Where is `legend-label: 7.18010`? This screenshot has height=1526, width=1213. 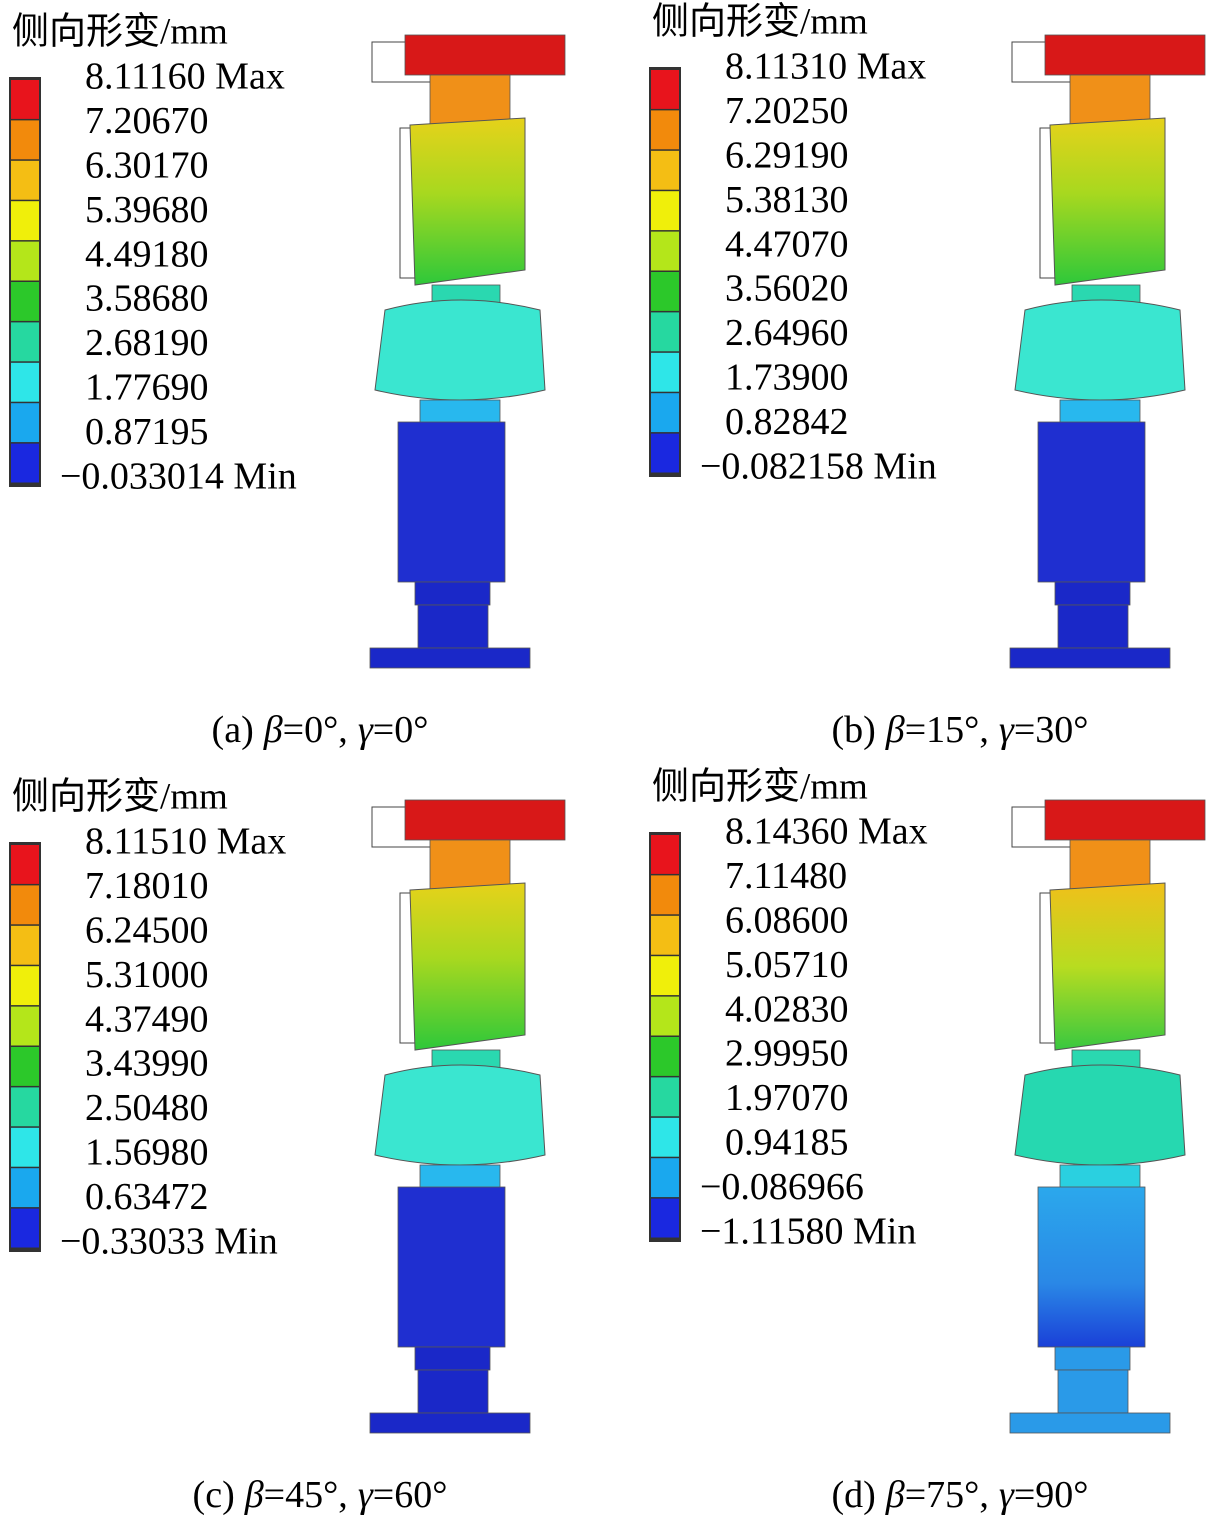
legend-label: 7.18010 is located at coordinates (147, 886).